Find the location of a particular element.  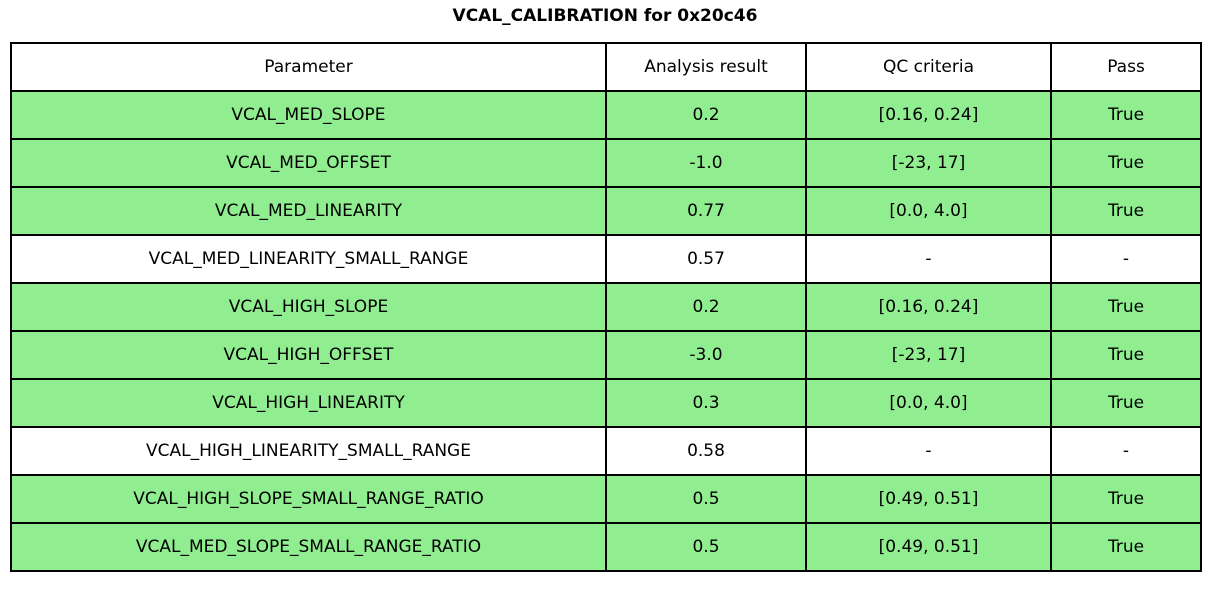

cell-parameter: VCAL_MED_SLOPE_SMALL_RANGE_RATIO is located at coordinates (308, 547).